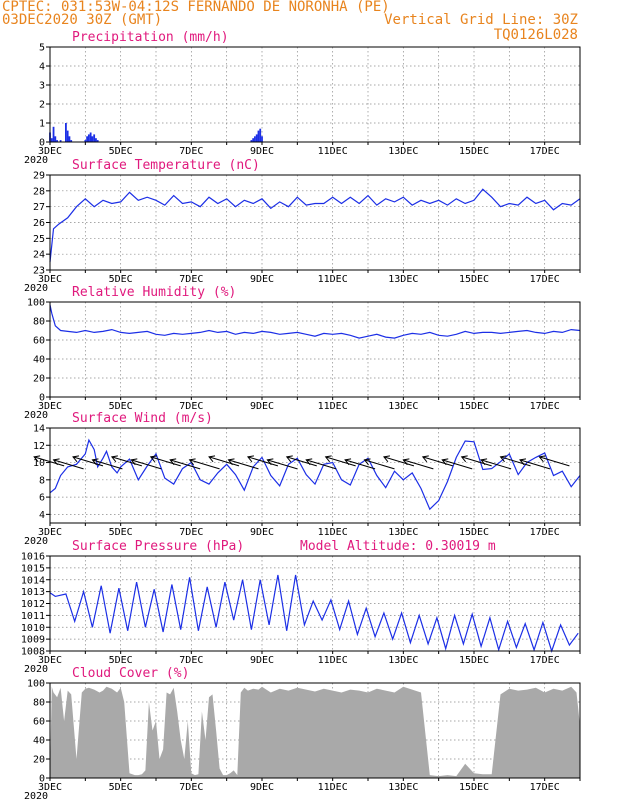  I want to click on y-tick-label: 1015, so click(33, 568).